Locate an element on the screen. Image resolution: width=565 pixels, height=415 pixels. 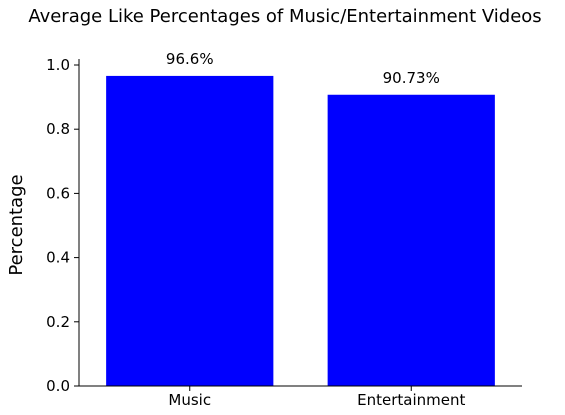
x-axis-ticks: Music Entertainment is located at coordinates (316, 397).